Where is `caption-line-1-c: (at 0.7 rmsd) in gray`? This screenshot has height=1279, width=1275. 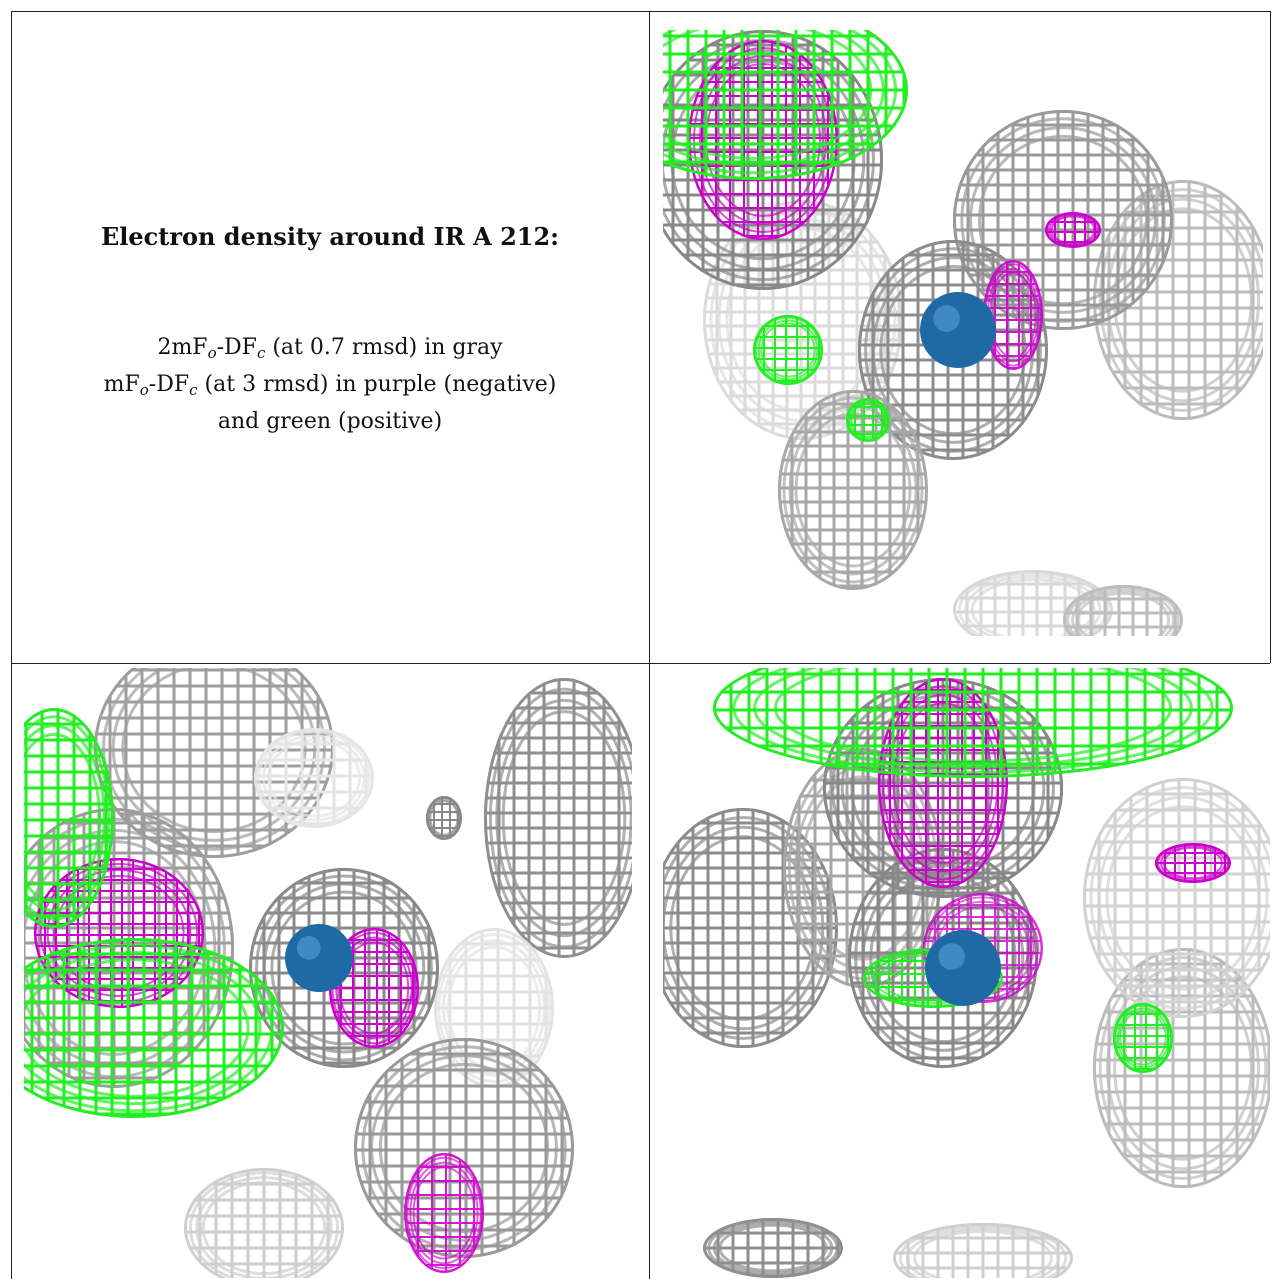 caption-line-1-c: (at 0.7 rmsd) in gray is located at coordinates (384, 347).